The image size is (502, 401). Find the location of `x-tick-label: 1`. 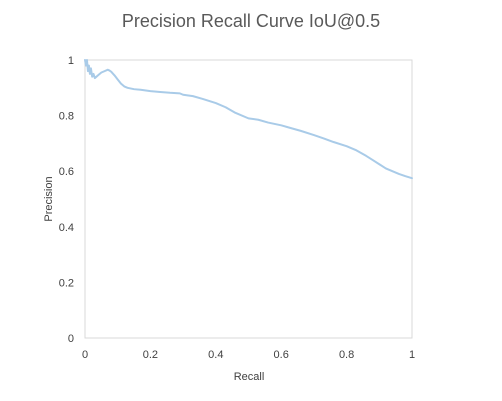

x-tick-label: 1 is located at coordinates (412, 355).